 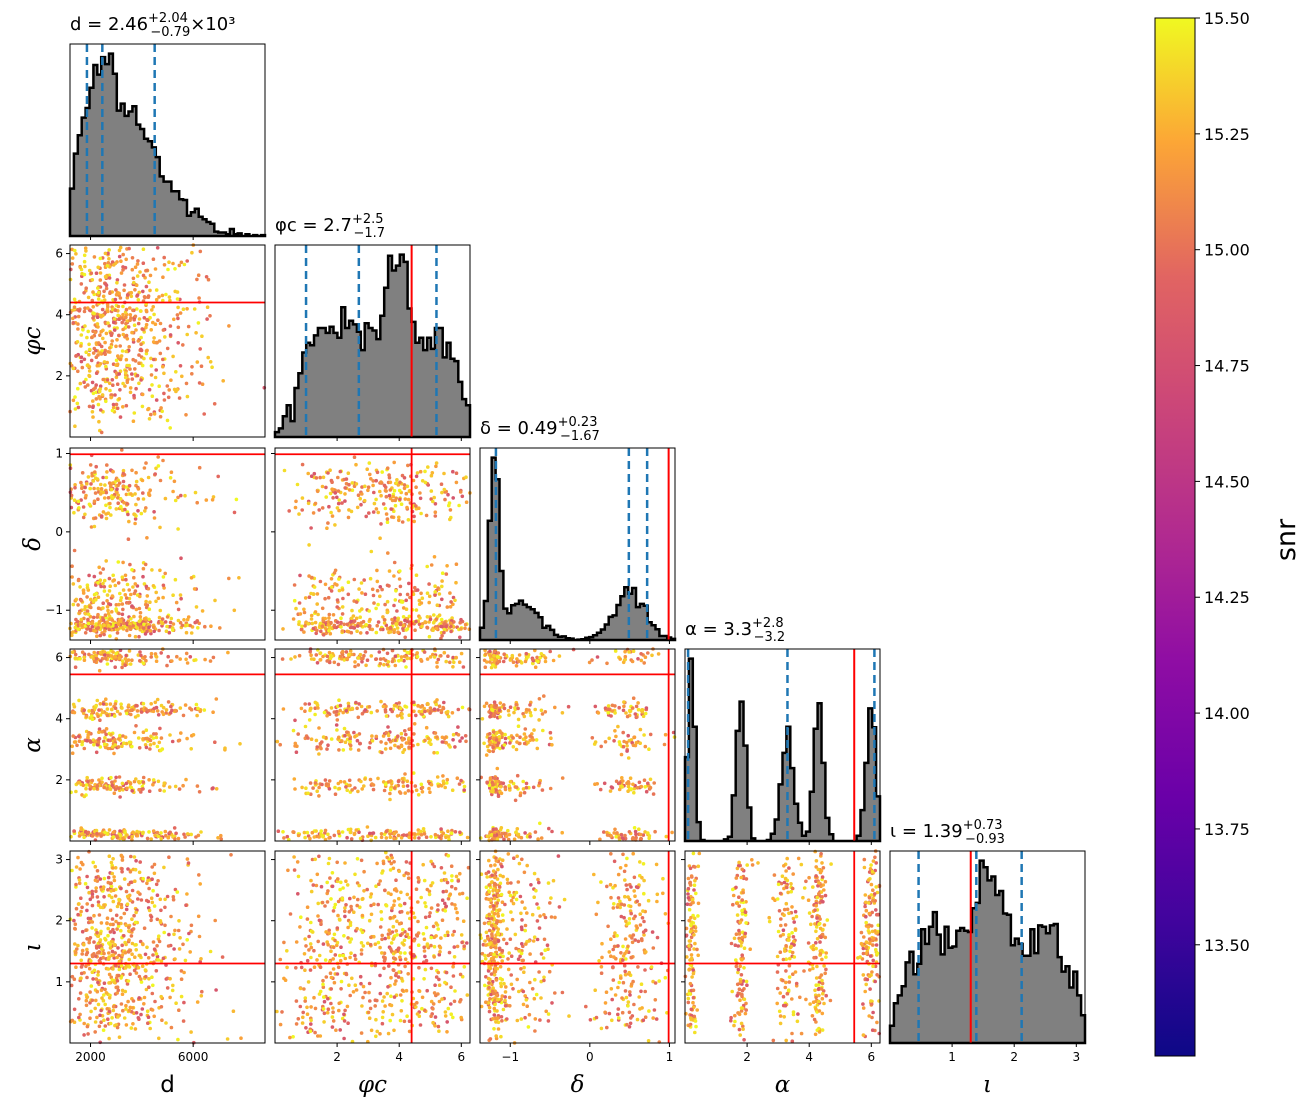 What do you see at coordinates (59, 315) in the screenshot?
I see `y-tick-label: 4` at bounding box center [59, 315].